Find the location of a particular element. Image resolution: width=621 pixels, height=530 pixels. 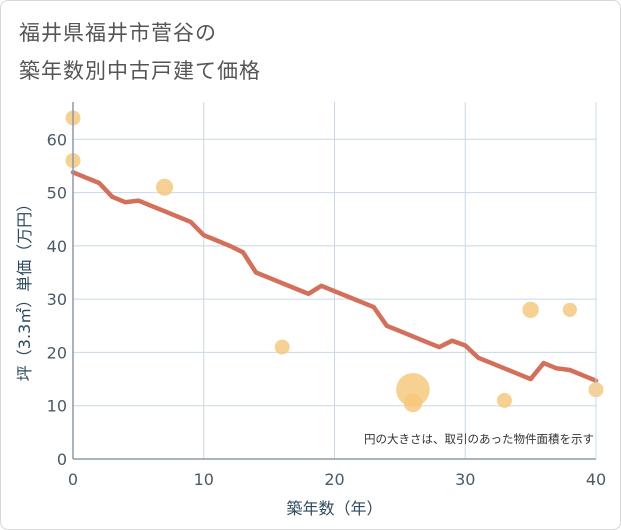

x-tick-label: 40 is located at coordinates (596, 479).